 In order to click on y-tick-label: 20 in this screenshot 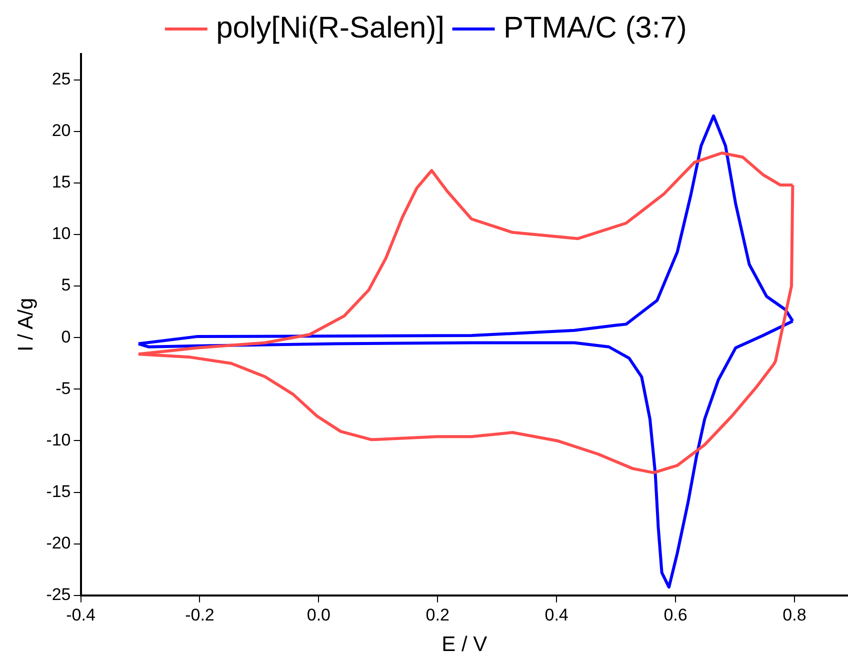, I will do `click(61, 130)`.